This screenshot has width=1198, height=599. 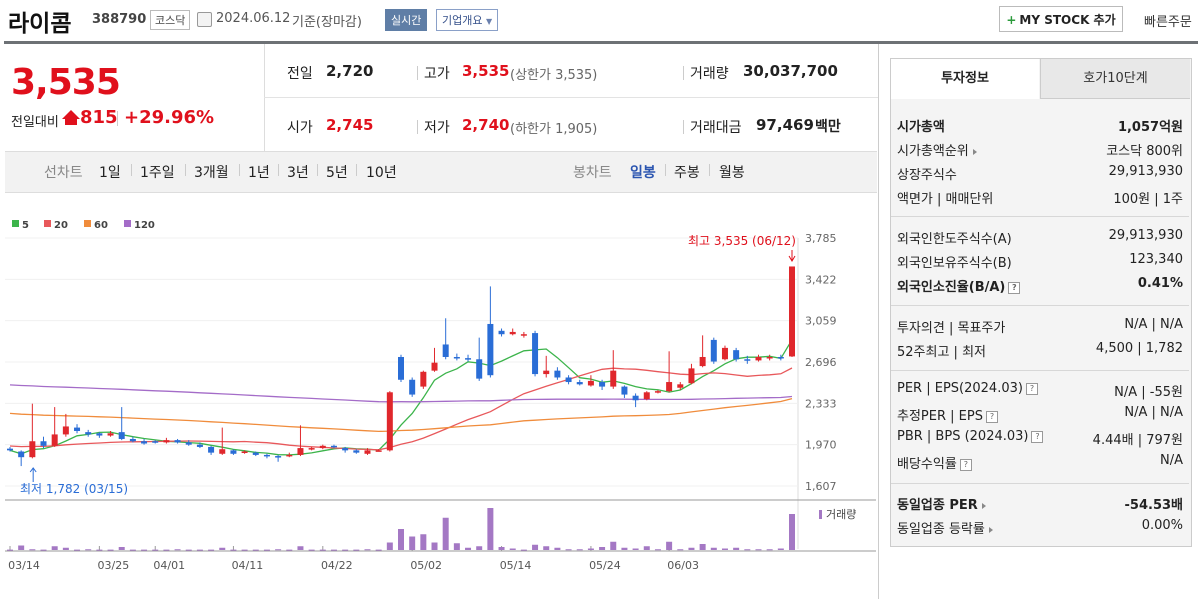 I want to click on low-value: 2,740, so click(x=486, y=125).